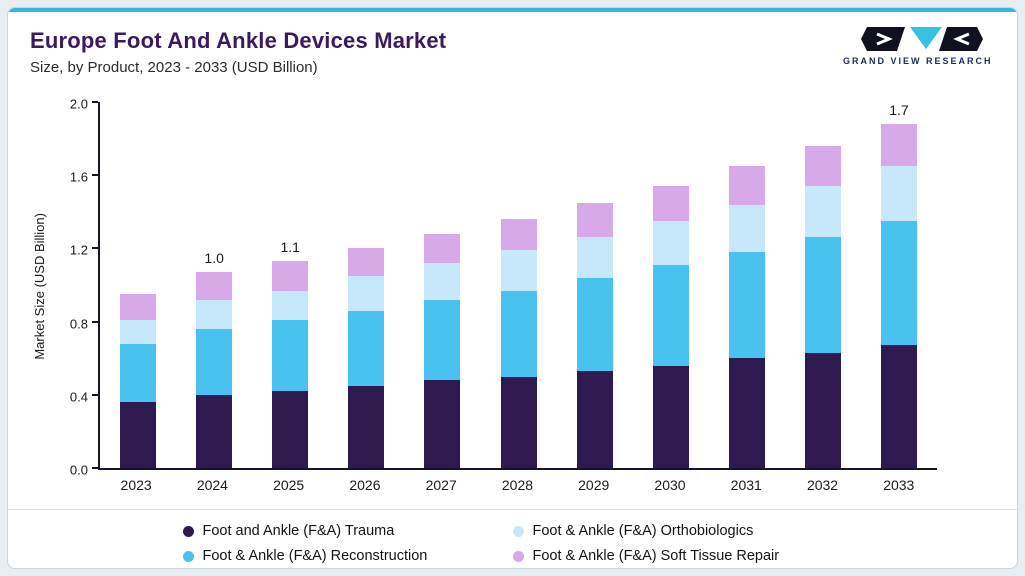  I want to click on x-tick-label: 2029, so click(594, 485).